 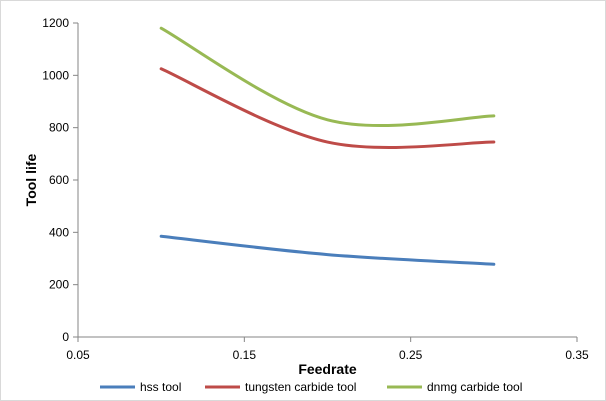 What do you see at coordinates (59, 232) in the screenshot?
I see `y-tick-label: 400` at bounding box center [59, 232].